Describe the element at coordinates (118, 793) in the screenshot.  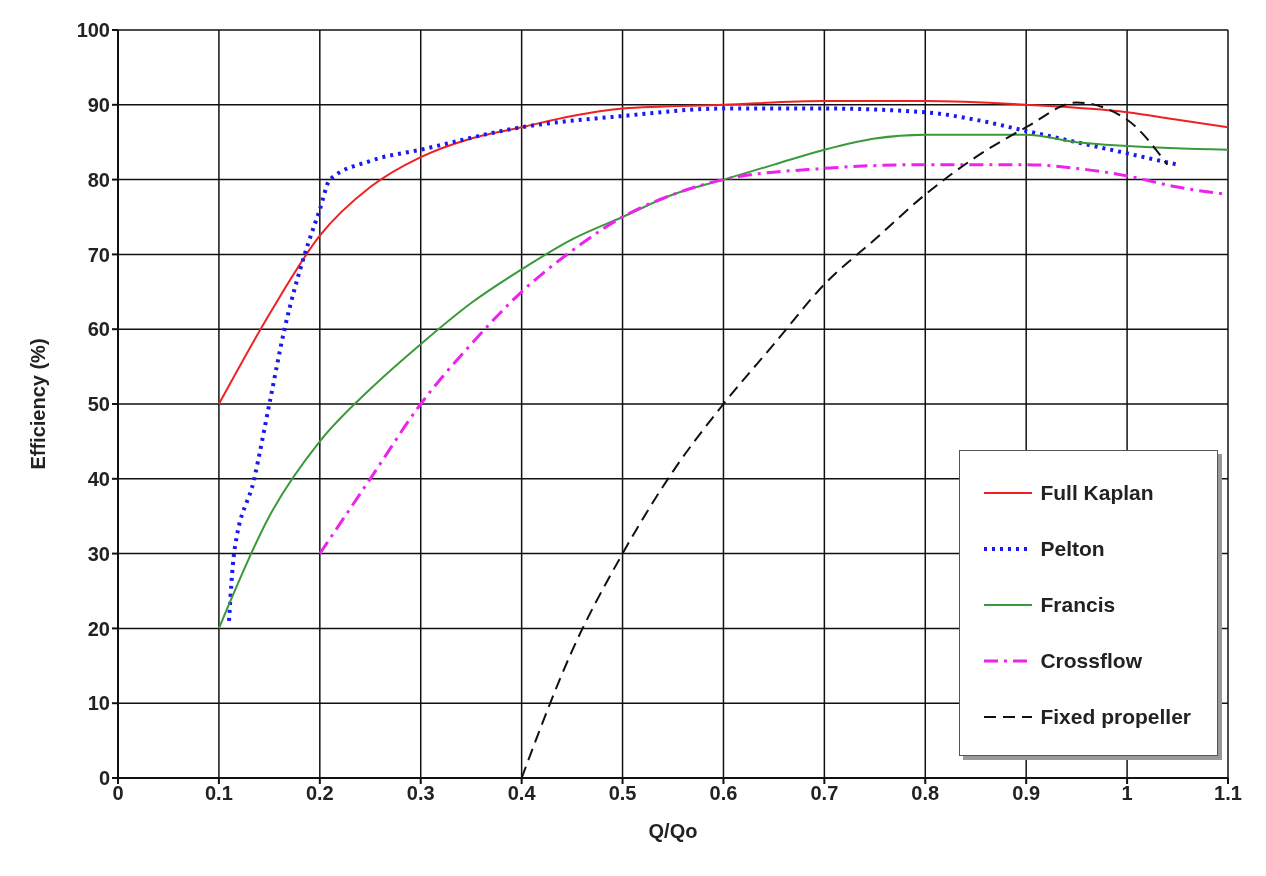
I see `x-tick-label: 0` at that location.